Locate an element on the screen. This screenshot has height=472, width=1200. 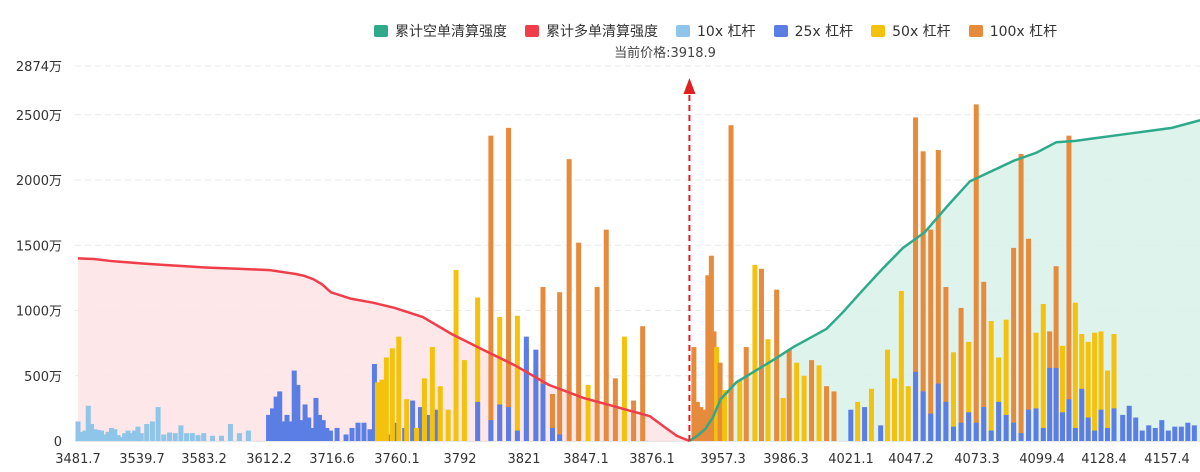
legend-label: 累计空单清算强度 is located at coordinates (451, 32).